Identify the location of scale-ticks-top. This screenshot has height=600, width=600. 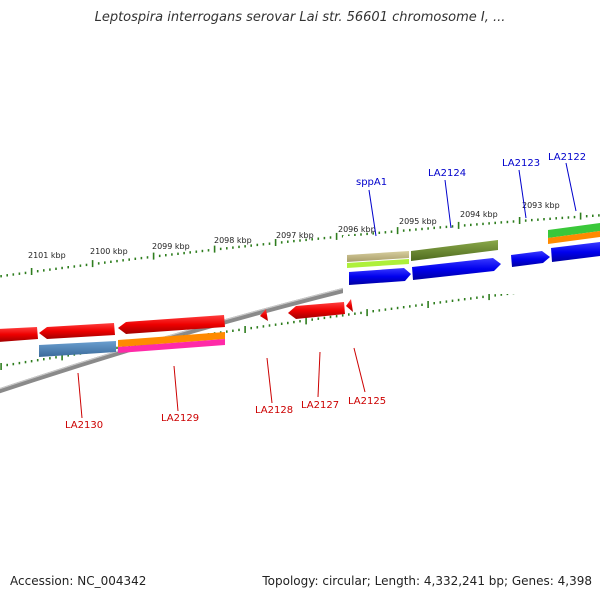
(300, 245).